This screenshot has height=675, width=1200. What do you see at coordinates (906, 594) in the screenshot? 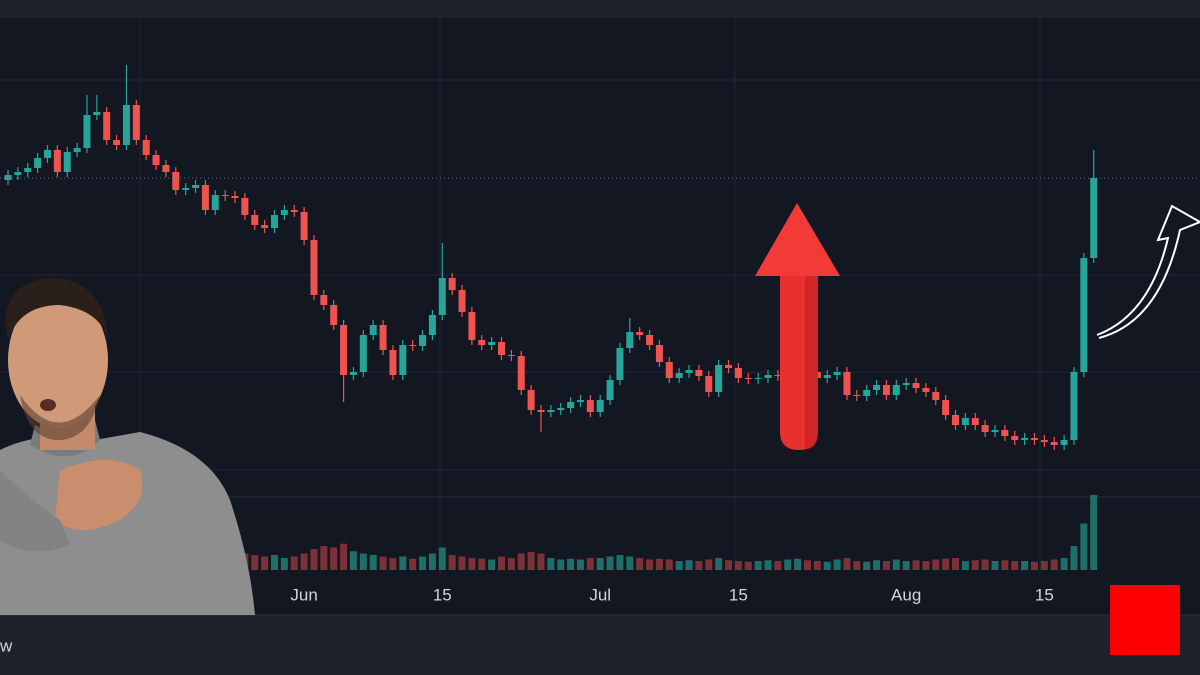
I see `x-tick-label: Aug` at bounding box center [906, 594].